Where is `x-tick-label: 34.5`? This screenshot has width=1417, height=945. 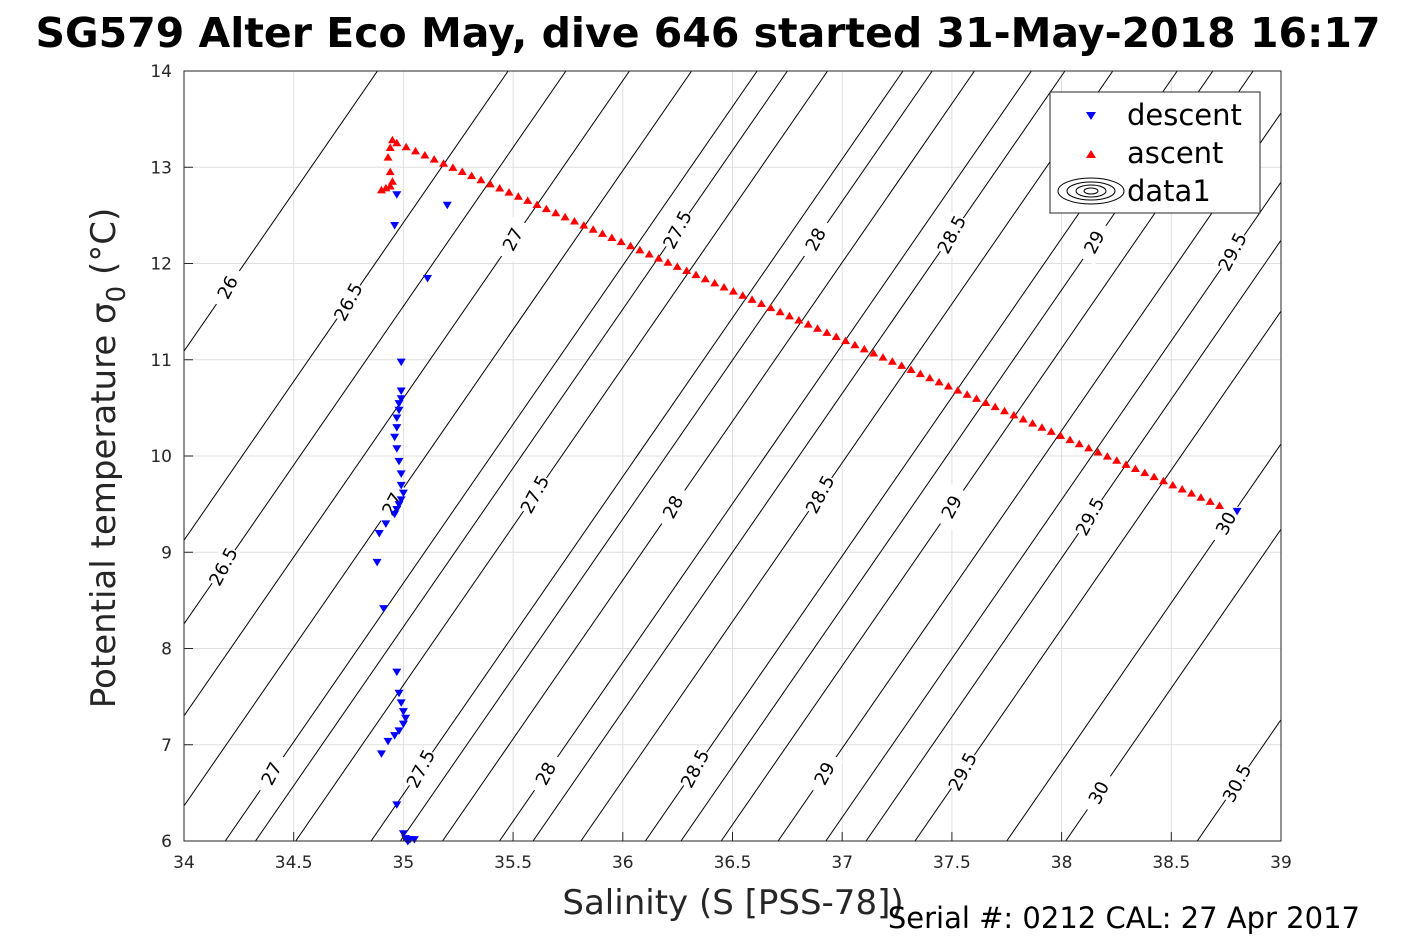
x-tick-label: 34.5 is located at coordinates (294, 863).